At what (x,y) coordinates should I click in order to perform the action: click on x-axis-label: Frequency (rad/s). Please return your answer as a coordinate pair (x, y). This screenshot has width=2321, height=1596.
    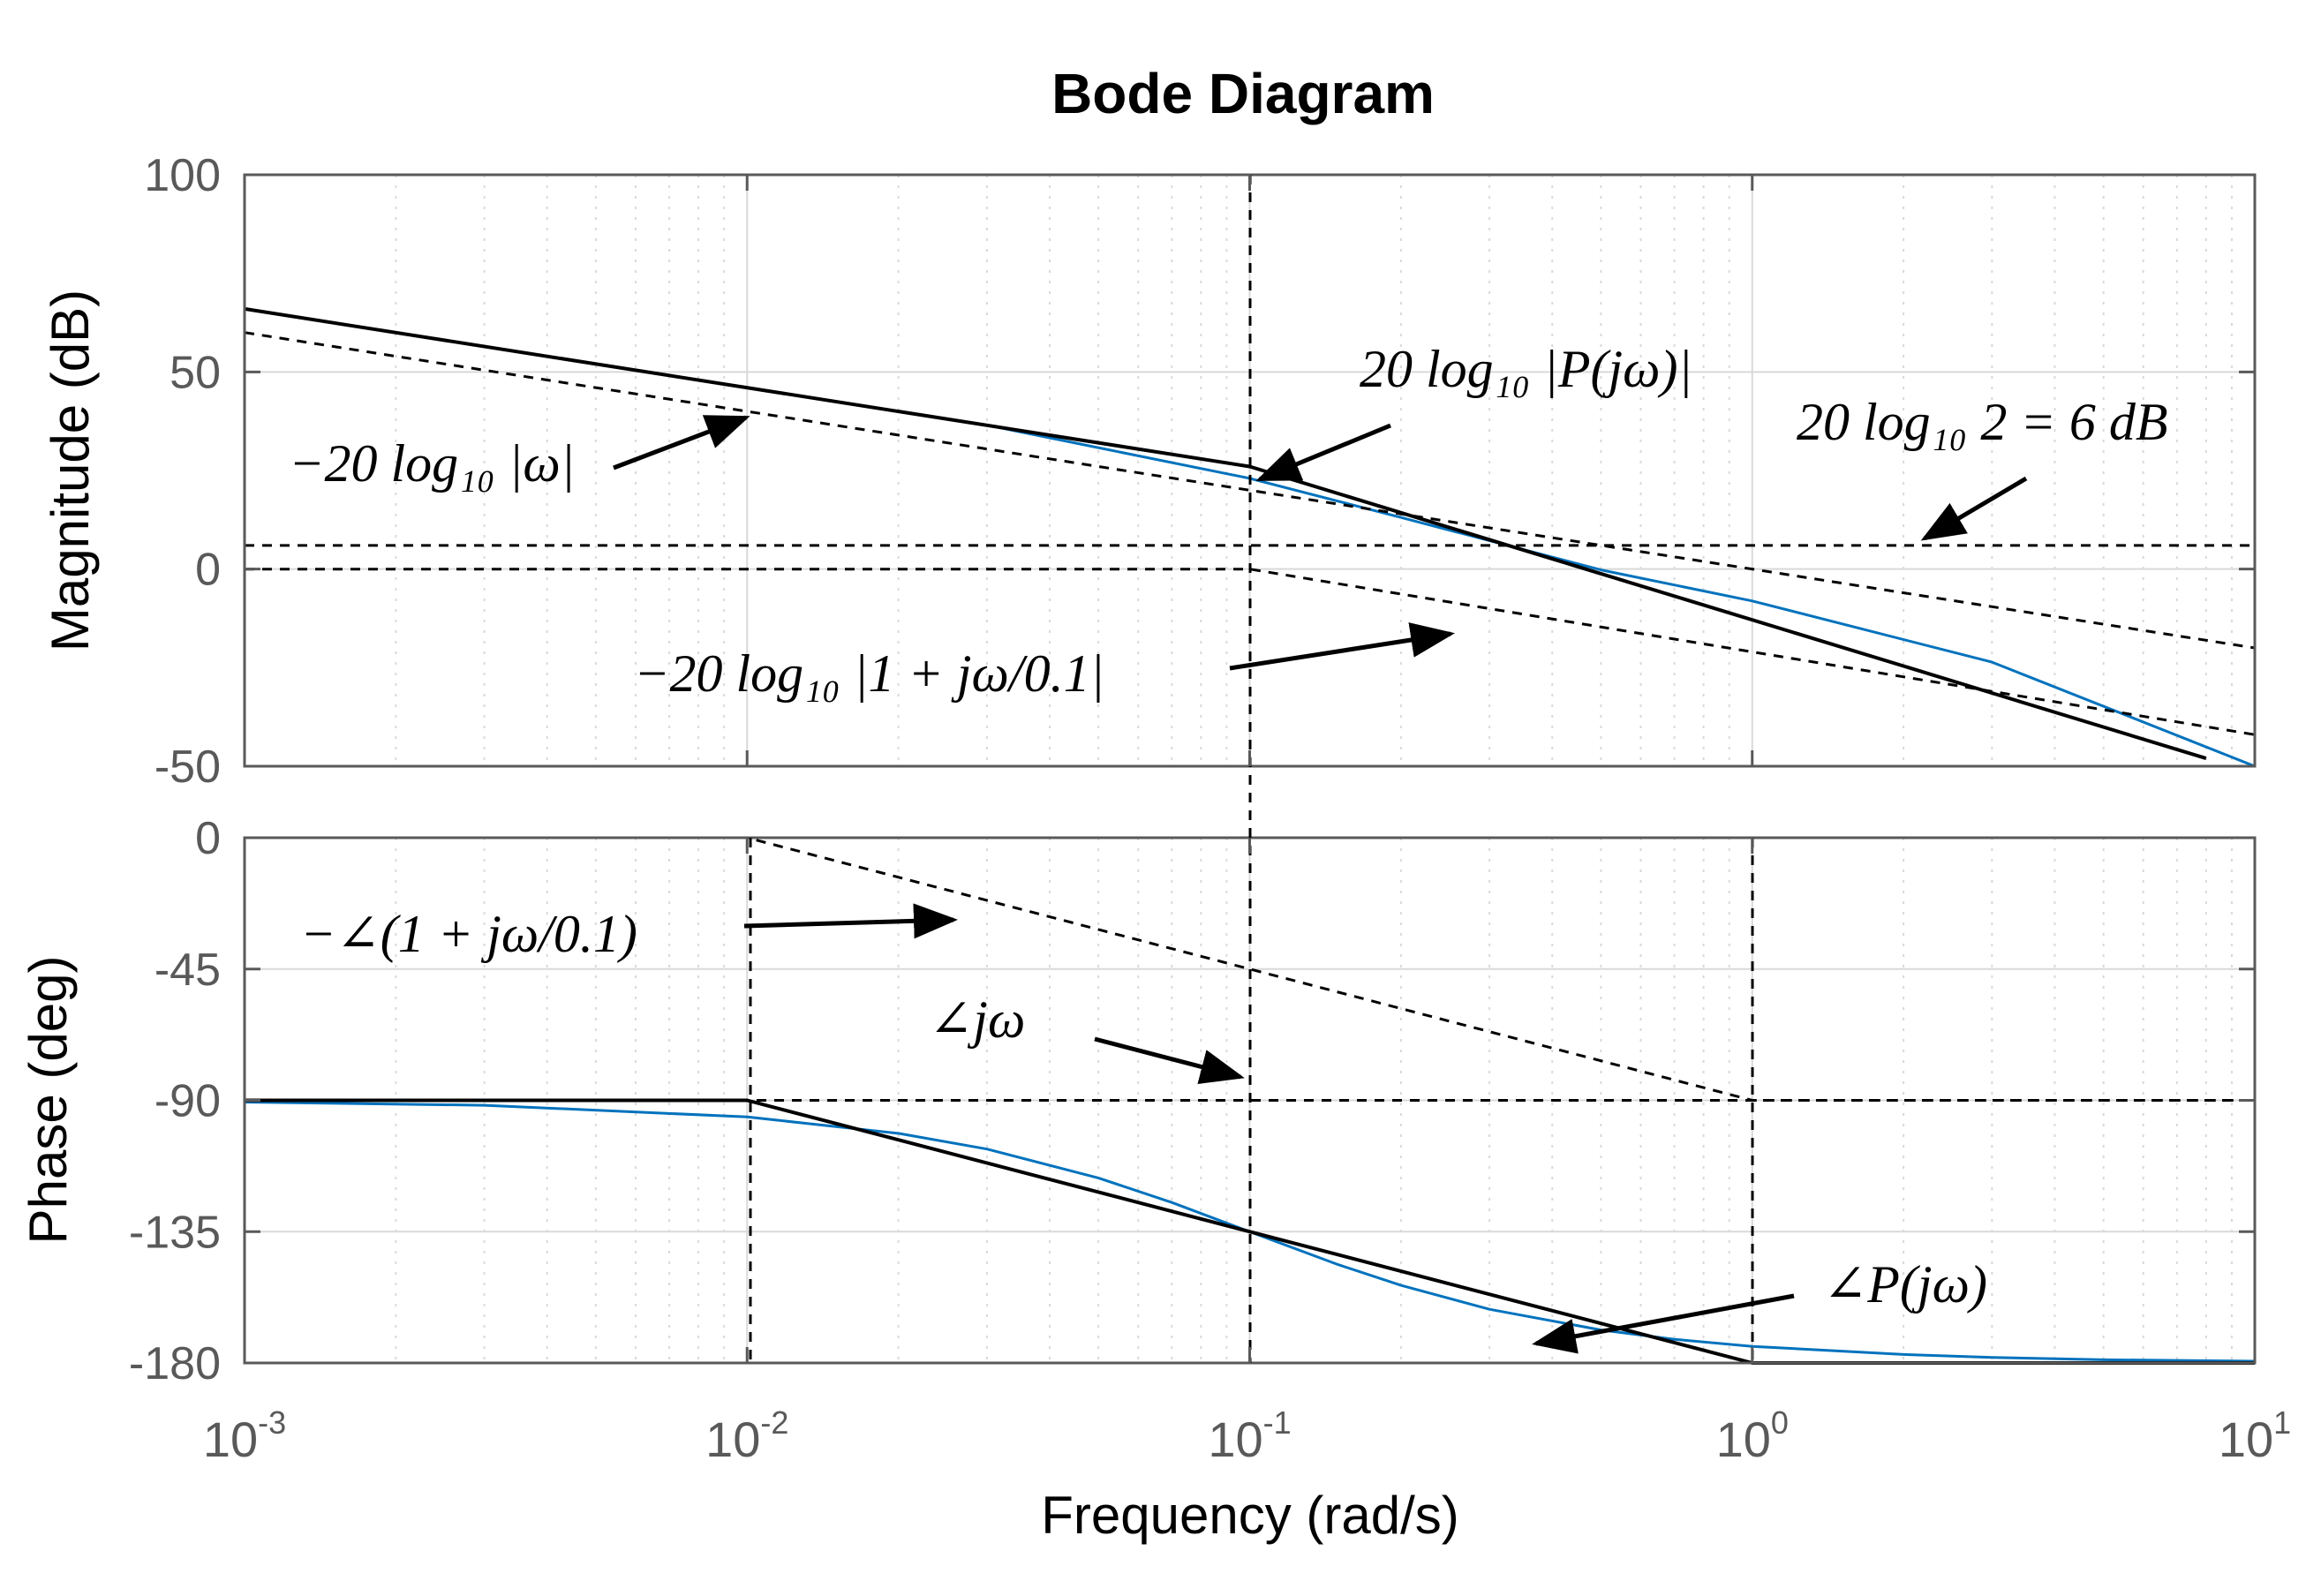
    Looking at the image, I should click on (1250, 1515).